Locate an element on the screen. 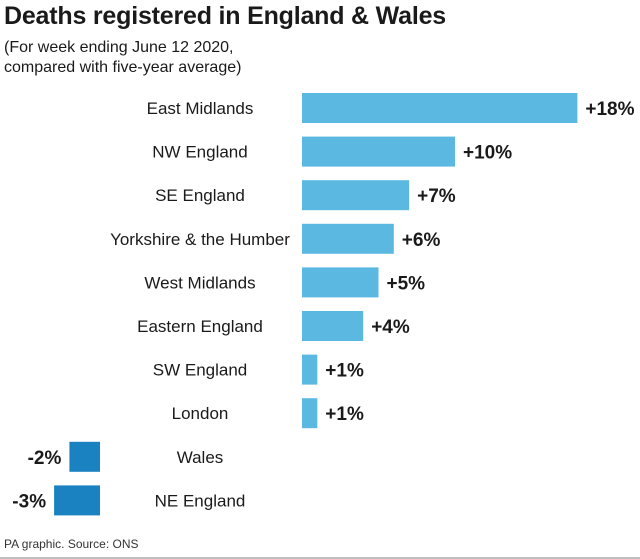  bar-eastern-england is located at coordinates (333, 326).